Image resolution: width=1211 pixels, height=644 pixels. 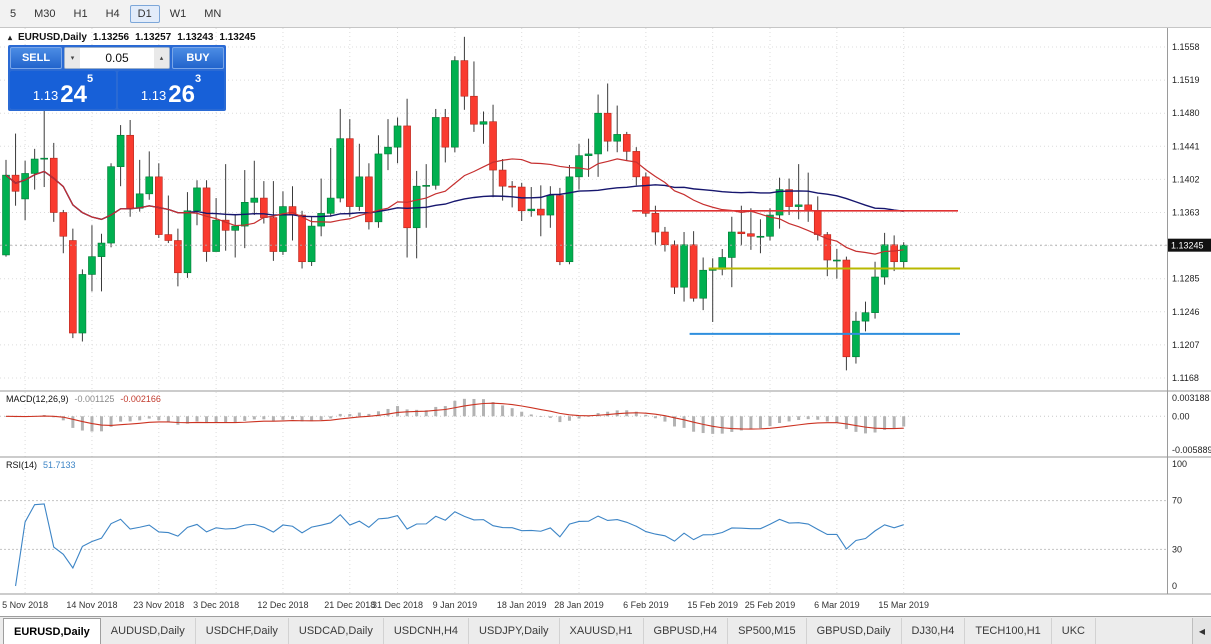 What do you see at coordinates (213, 13) in the screenshot?
I see `timeframe-mn: MN` at bounding box center [213, 13].